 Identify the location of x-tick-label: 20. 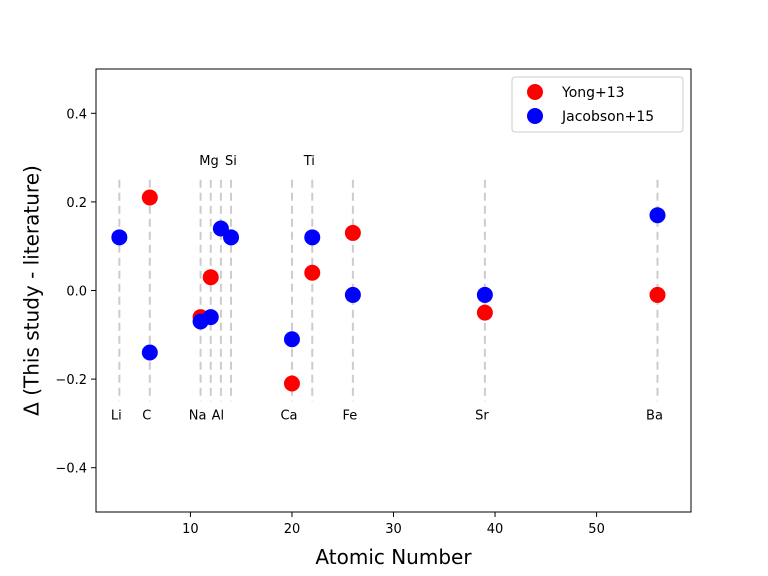
(292, 529).